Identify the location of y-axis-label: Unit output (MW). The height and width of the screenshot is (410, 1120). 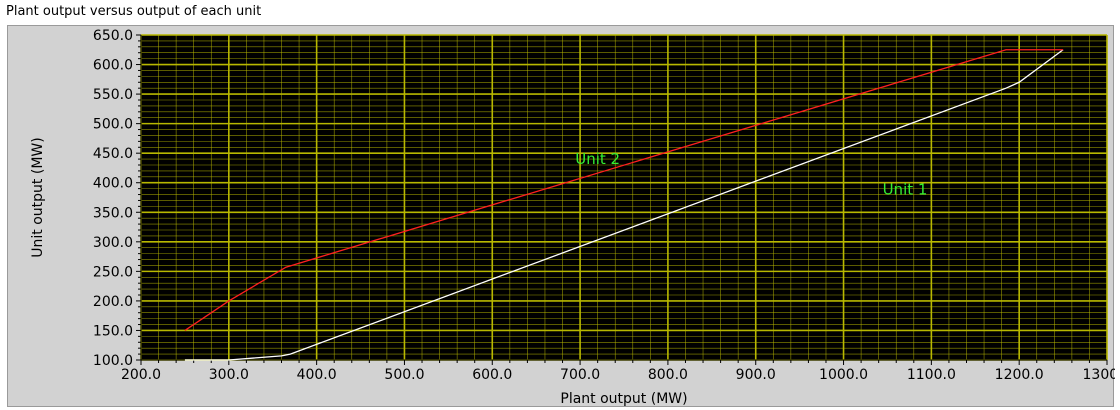
(38, 197).